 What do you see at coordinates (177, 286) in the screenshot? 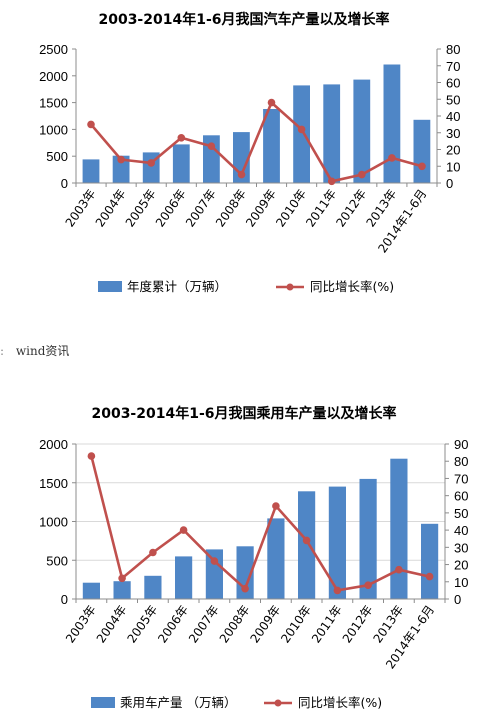
I see `chart1-legend-bar-label: 年度累计（万辆）` at bounding box center [177, 286].